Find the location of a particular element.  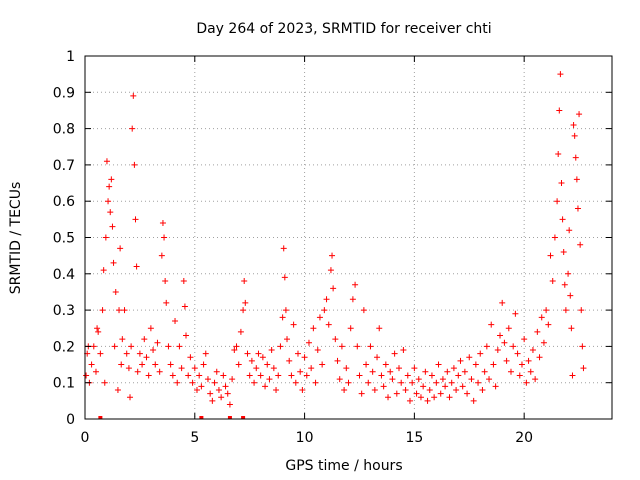

y-tick-label: 0 is located at coordinates (70, 420).